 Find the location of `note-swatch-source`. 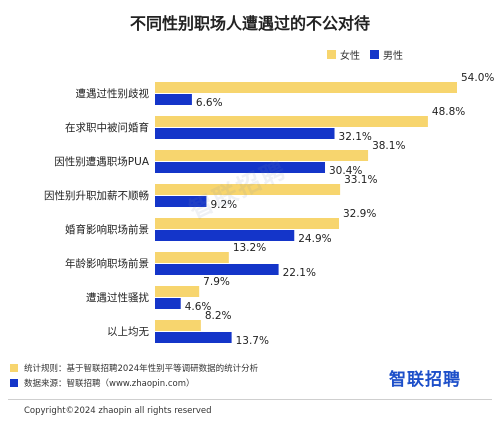

note-swatch-source is located at coordinates (14, 382).